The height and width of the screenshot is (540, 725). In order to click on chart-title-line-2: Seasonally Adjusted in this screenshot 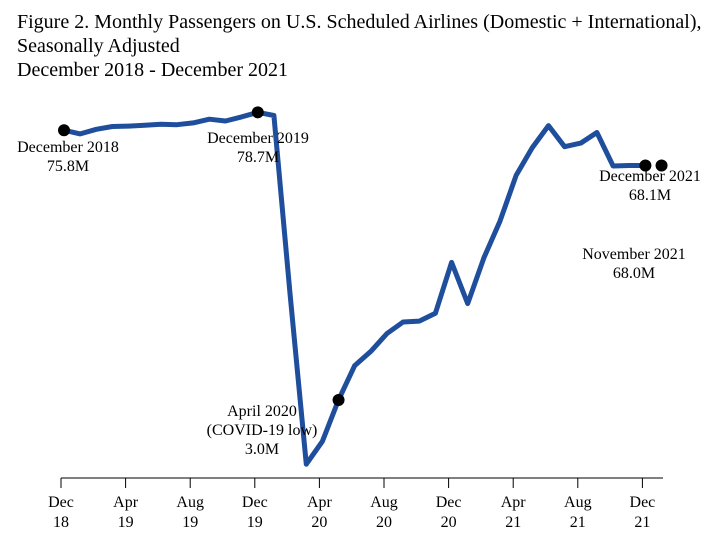, I will do `click(98, 46)`.